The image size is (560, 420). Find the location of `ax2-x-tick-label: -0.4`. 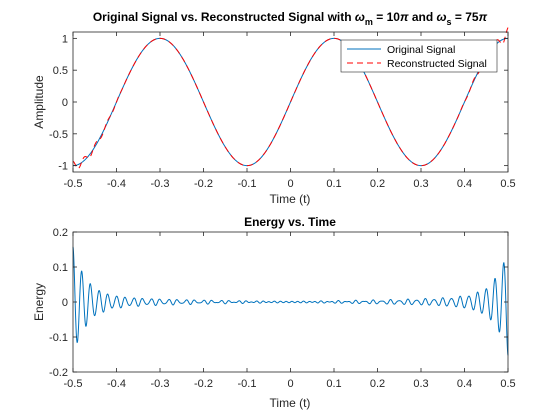

ax2-x-tick-label: -0.4 is located at coordinates (116, 384).